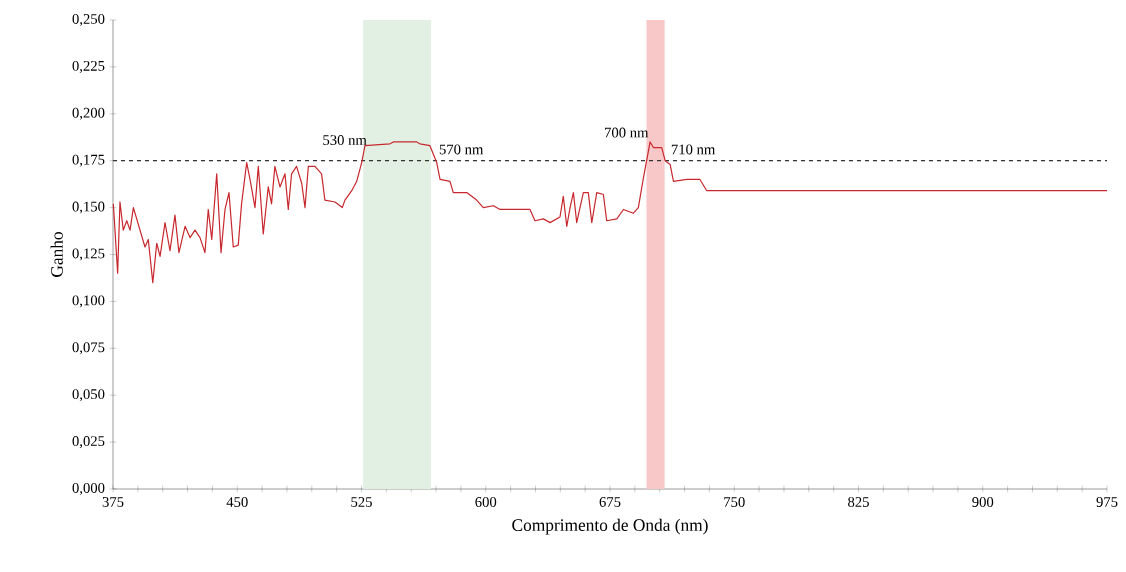 The height and width of the screenshot is (572, 1126). I want to click on y-axis-title: Ganho, so click(56, 254).